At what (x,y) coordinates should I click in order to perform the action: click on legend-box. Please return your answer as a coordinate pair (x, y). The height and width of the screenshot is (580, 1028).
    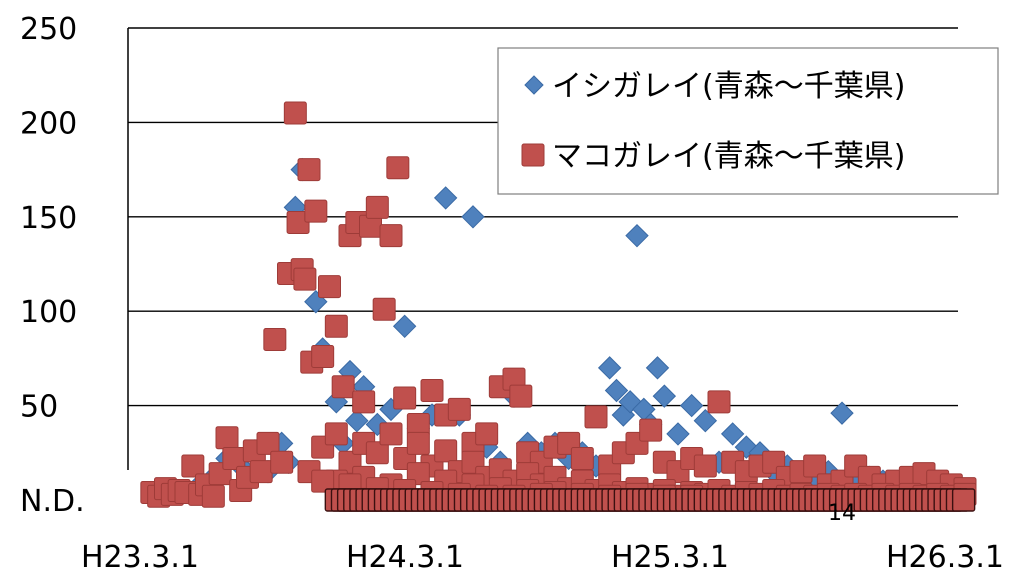
    Looking at the image, I should click on (748, 121).